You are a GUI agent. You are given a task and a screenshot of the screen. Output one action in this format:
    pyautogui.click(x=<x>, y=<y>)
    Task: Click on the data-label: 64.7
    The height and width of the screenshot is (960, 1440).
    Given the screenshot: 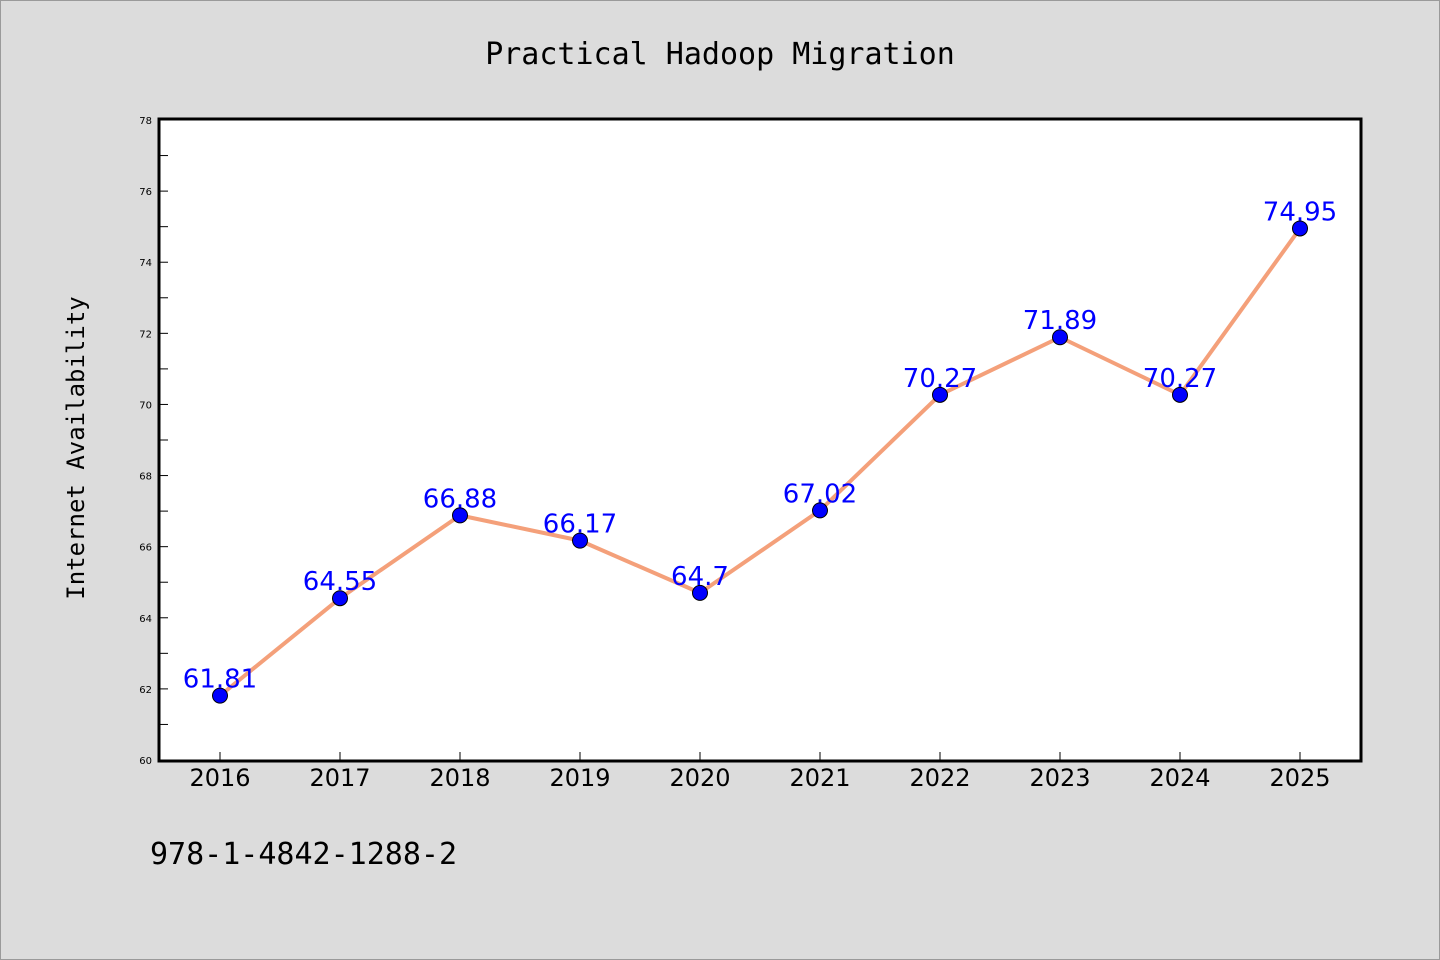 What is the action you would take?
    pyautogui.click(x=700, y=577)
    